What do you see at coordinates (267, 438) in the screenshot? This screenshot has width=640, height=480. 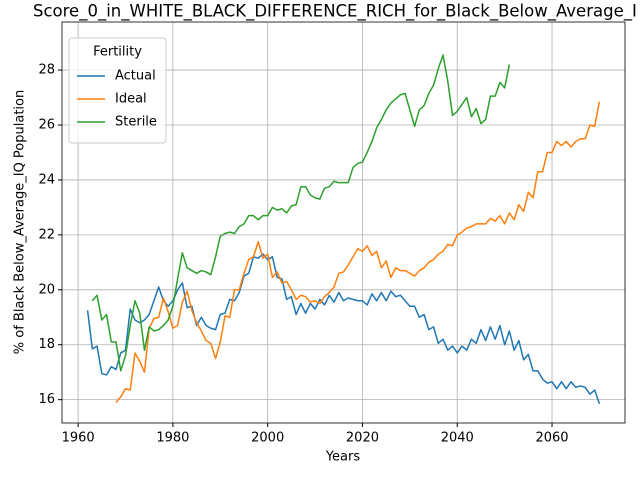 I see `x-tick-label: 2000` at bounding box center [267, 438].